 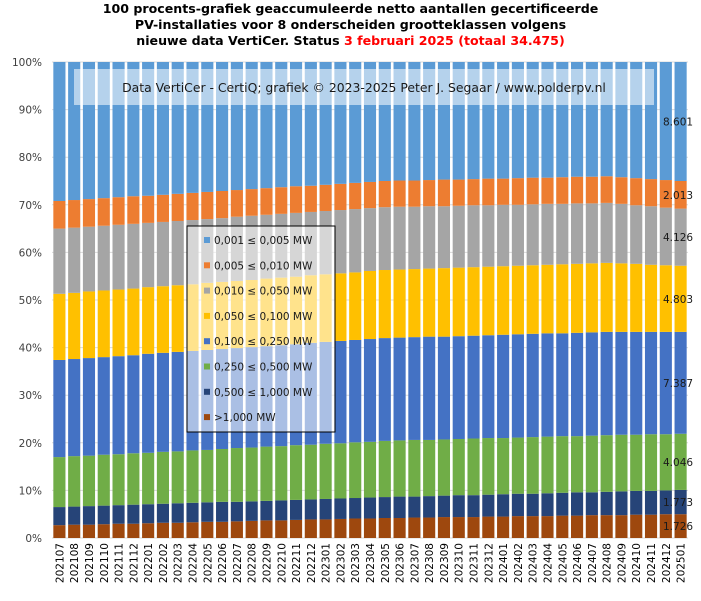 I want to click on x-tick-label: 202406, so click(x=578, y=563).